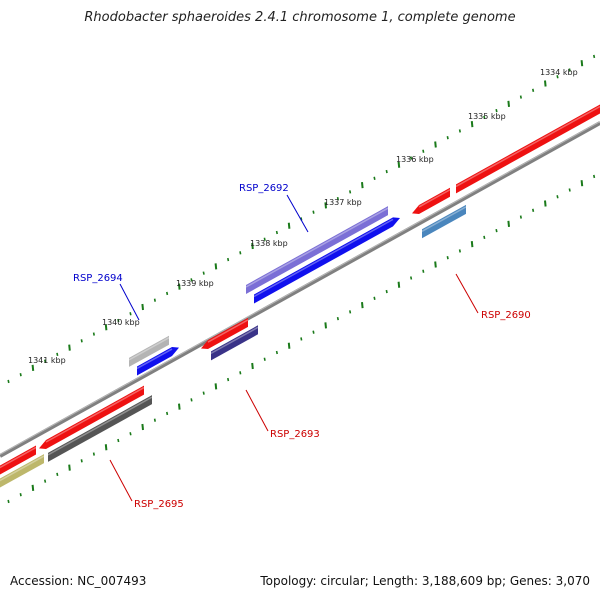  What do you see at coordinates (264, 188) in the screenshot?
I see `gene-label-rsp-2692: RSP_2692` at bounding box center [264, 188].